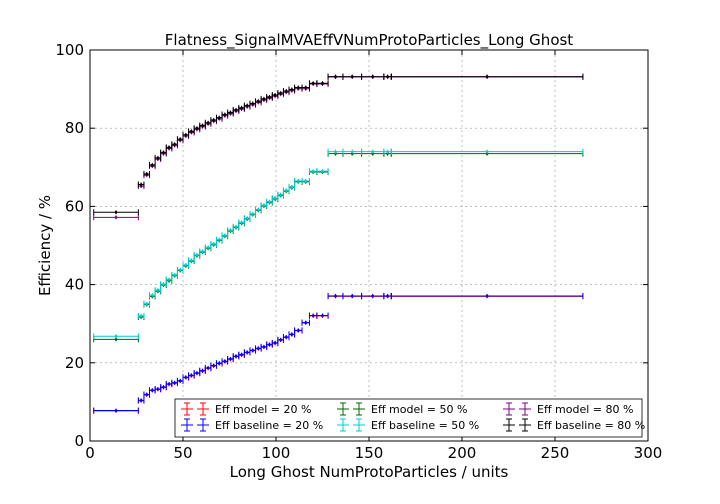 The image size is (720, 504). What do you see at coordinates (79, 441) in the screenshot?
I see `y-tick-label: 0` at bounding box center [79, 441].